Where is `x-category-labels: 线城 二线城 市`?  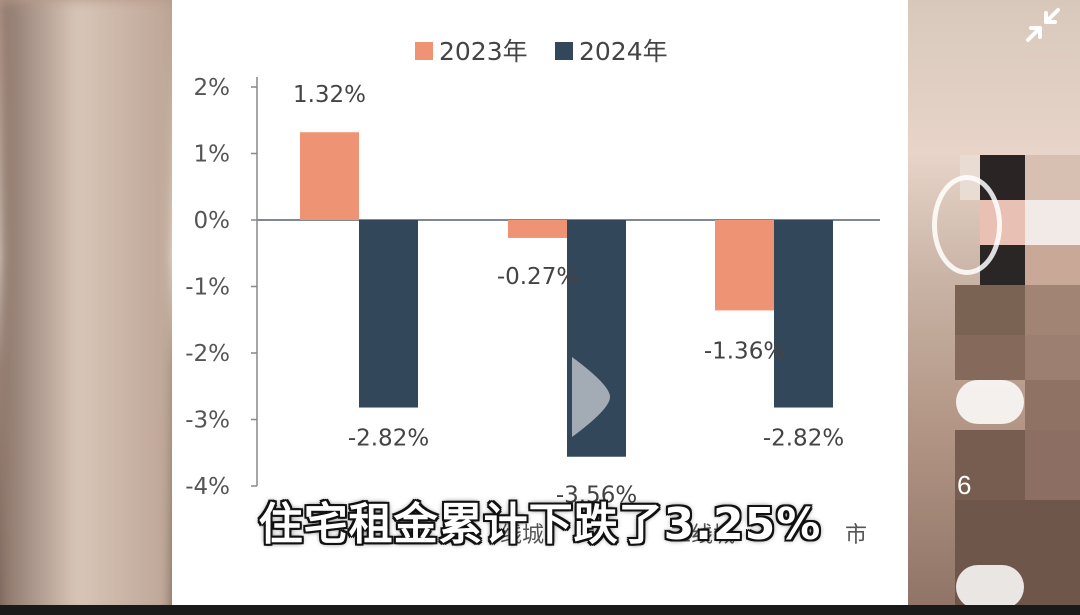 x-category-labels: 线城 二线城 市 is located at coordinates (683, 535).